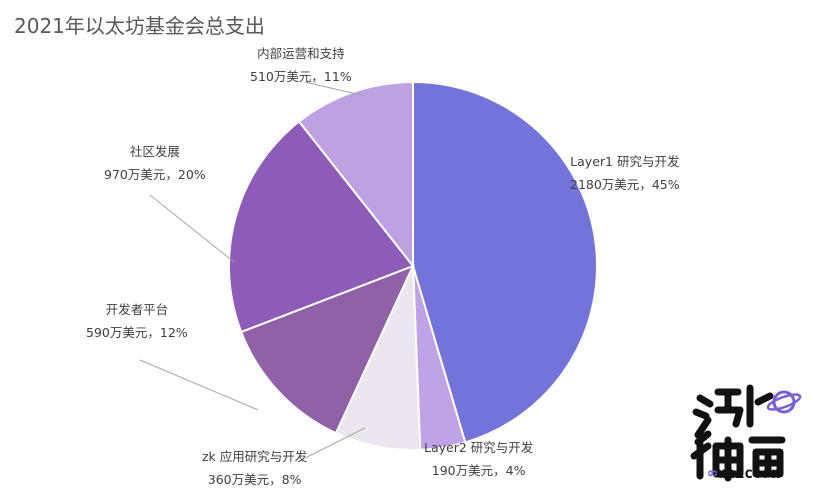 The image size is (827, 494). I want to click on label-devplatform-value: 590万美元，12%, so click(137, 332).